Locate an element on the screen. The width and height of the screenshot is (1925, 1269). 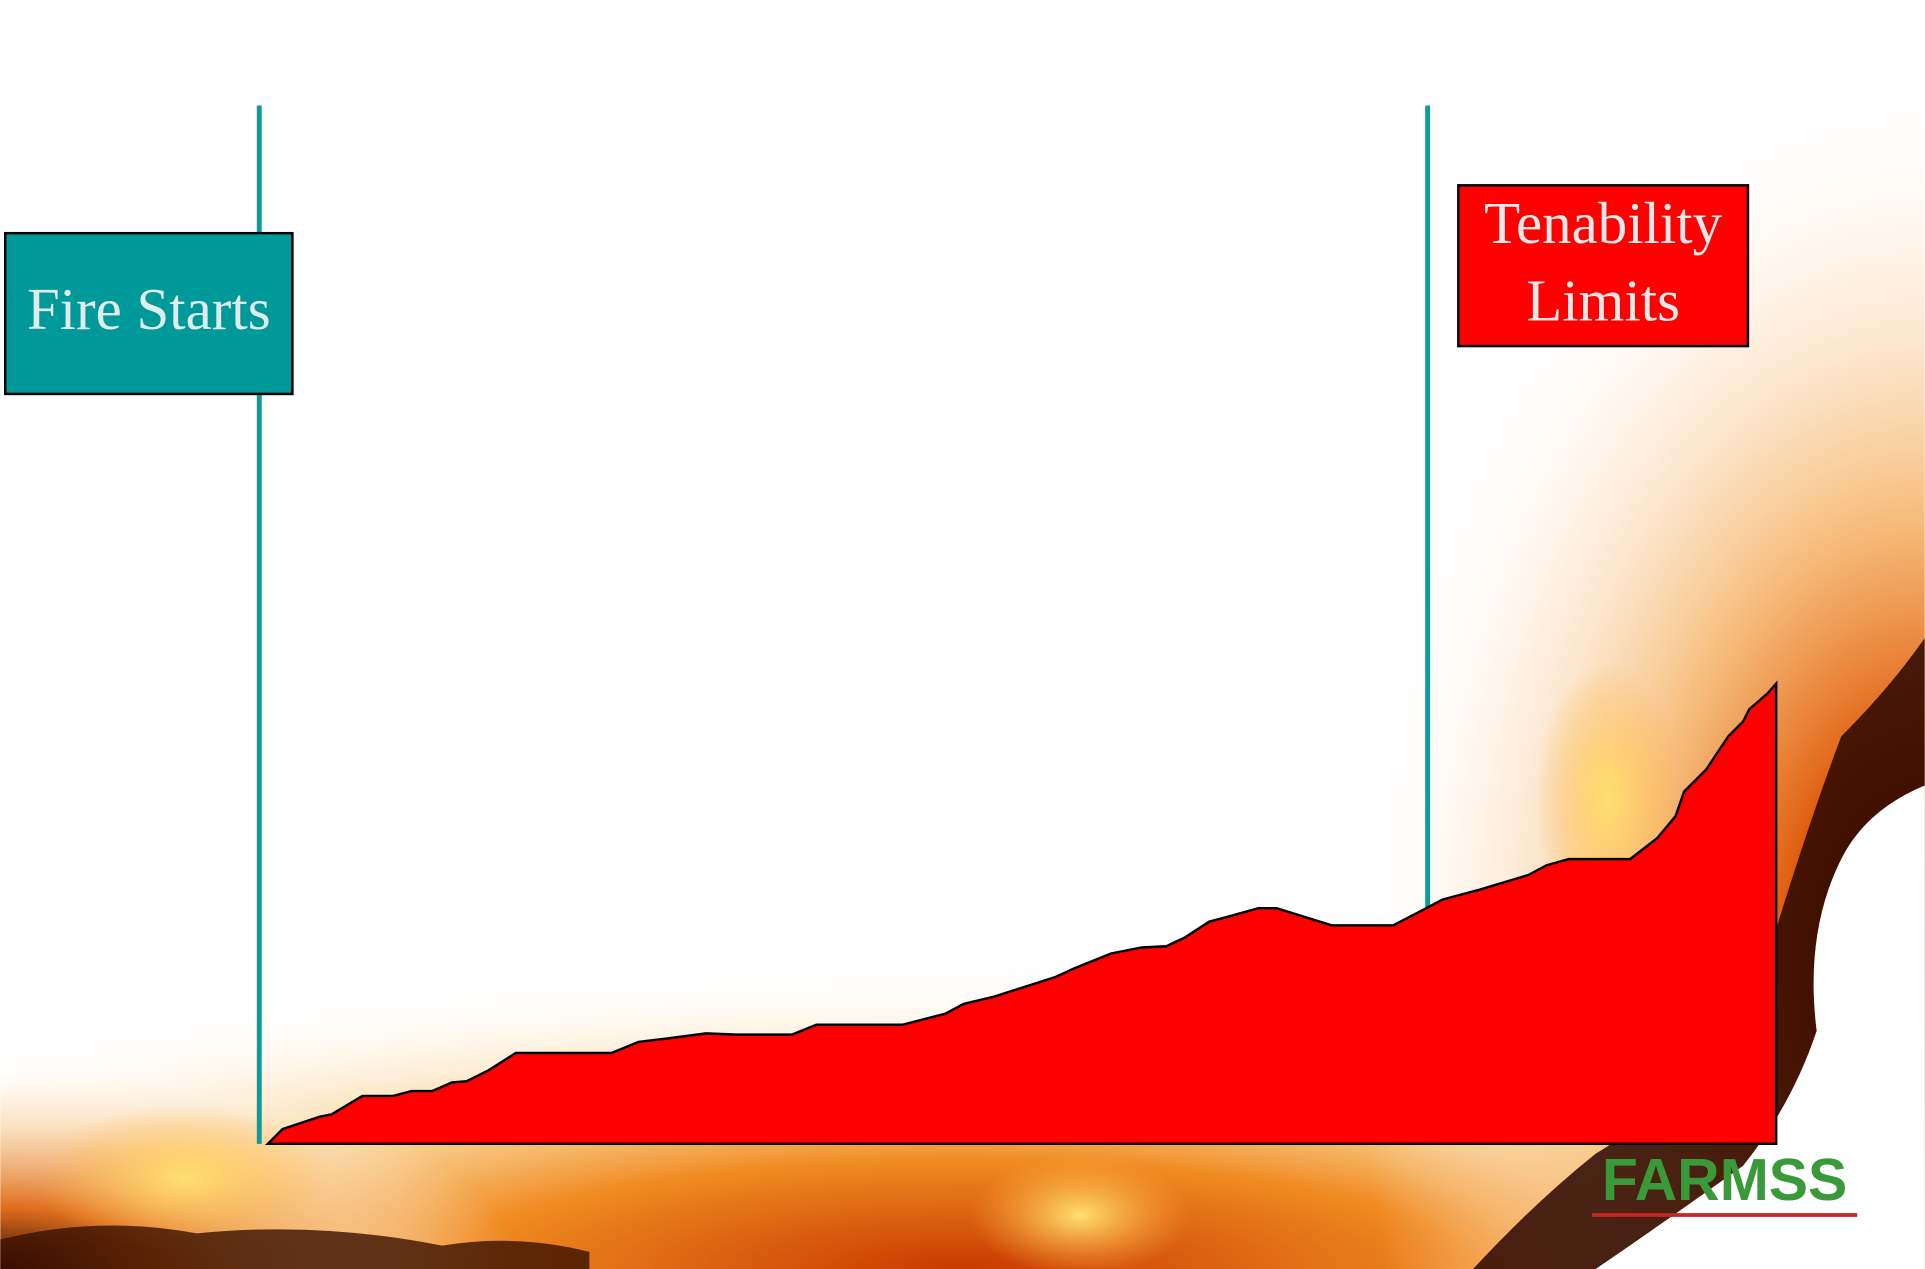
fire-starts-label: Fire Starts is located at coordinates (149, 309).